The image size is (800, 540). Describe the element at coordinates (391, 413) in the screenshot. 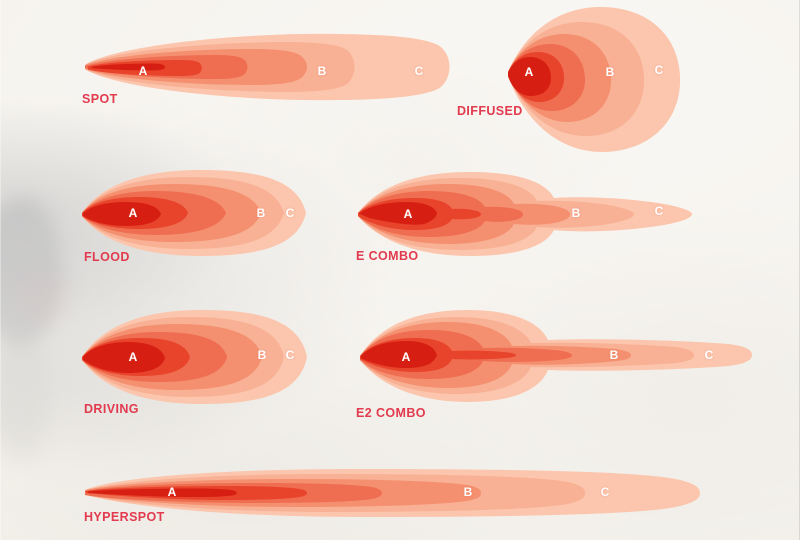

I see `pattern-label-e2-combo: E2 COMBO` at that location.